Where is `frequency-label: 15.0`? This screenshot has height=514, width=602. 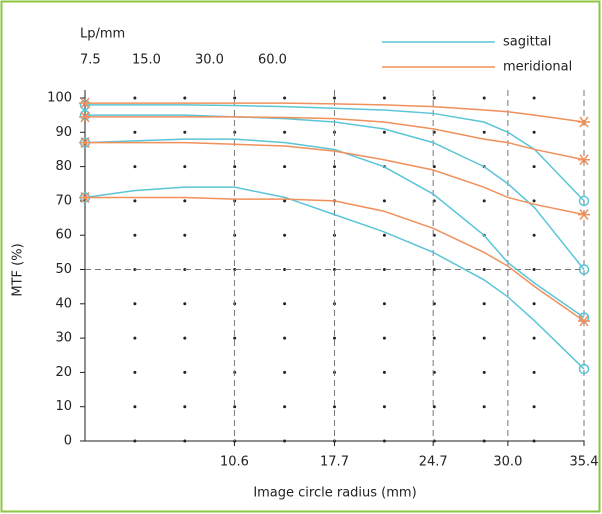
frequency-label: 15.0 is located at coordinates (146, 60).